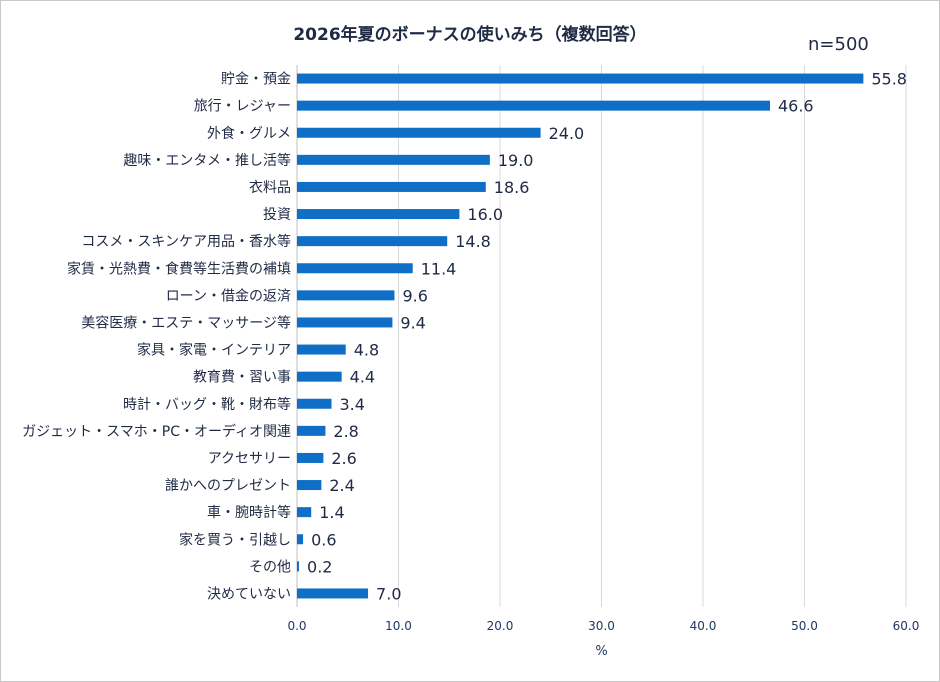  Describe the element at coordinates (343, 458) in the screenshot. I see `data-label: 2.6` at that location.